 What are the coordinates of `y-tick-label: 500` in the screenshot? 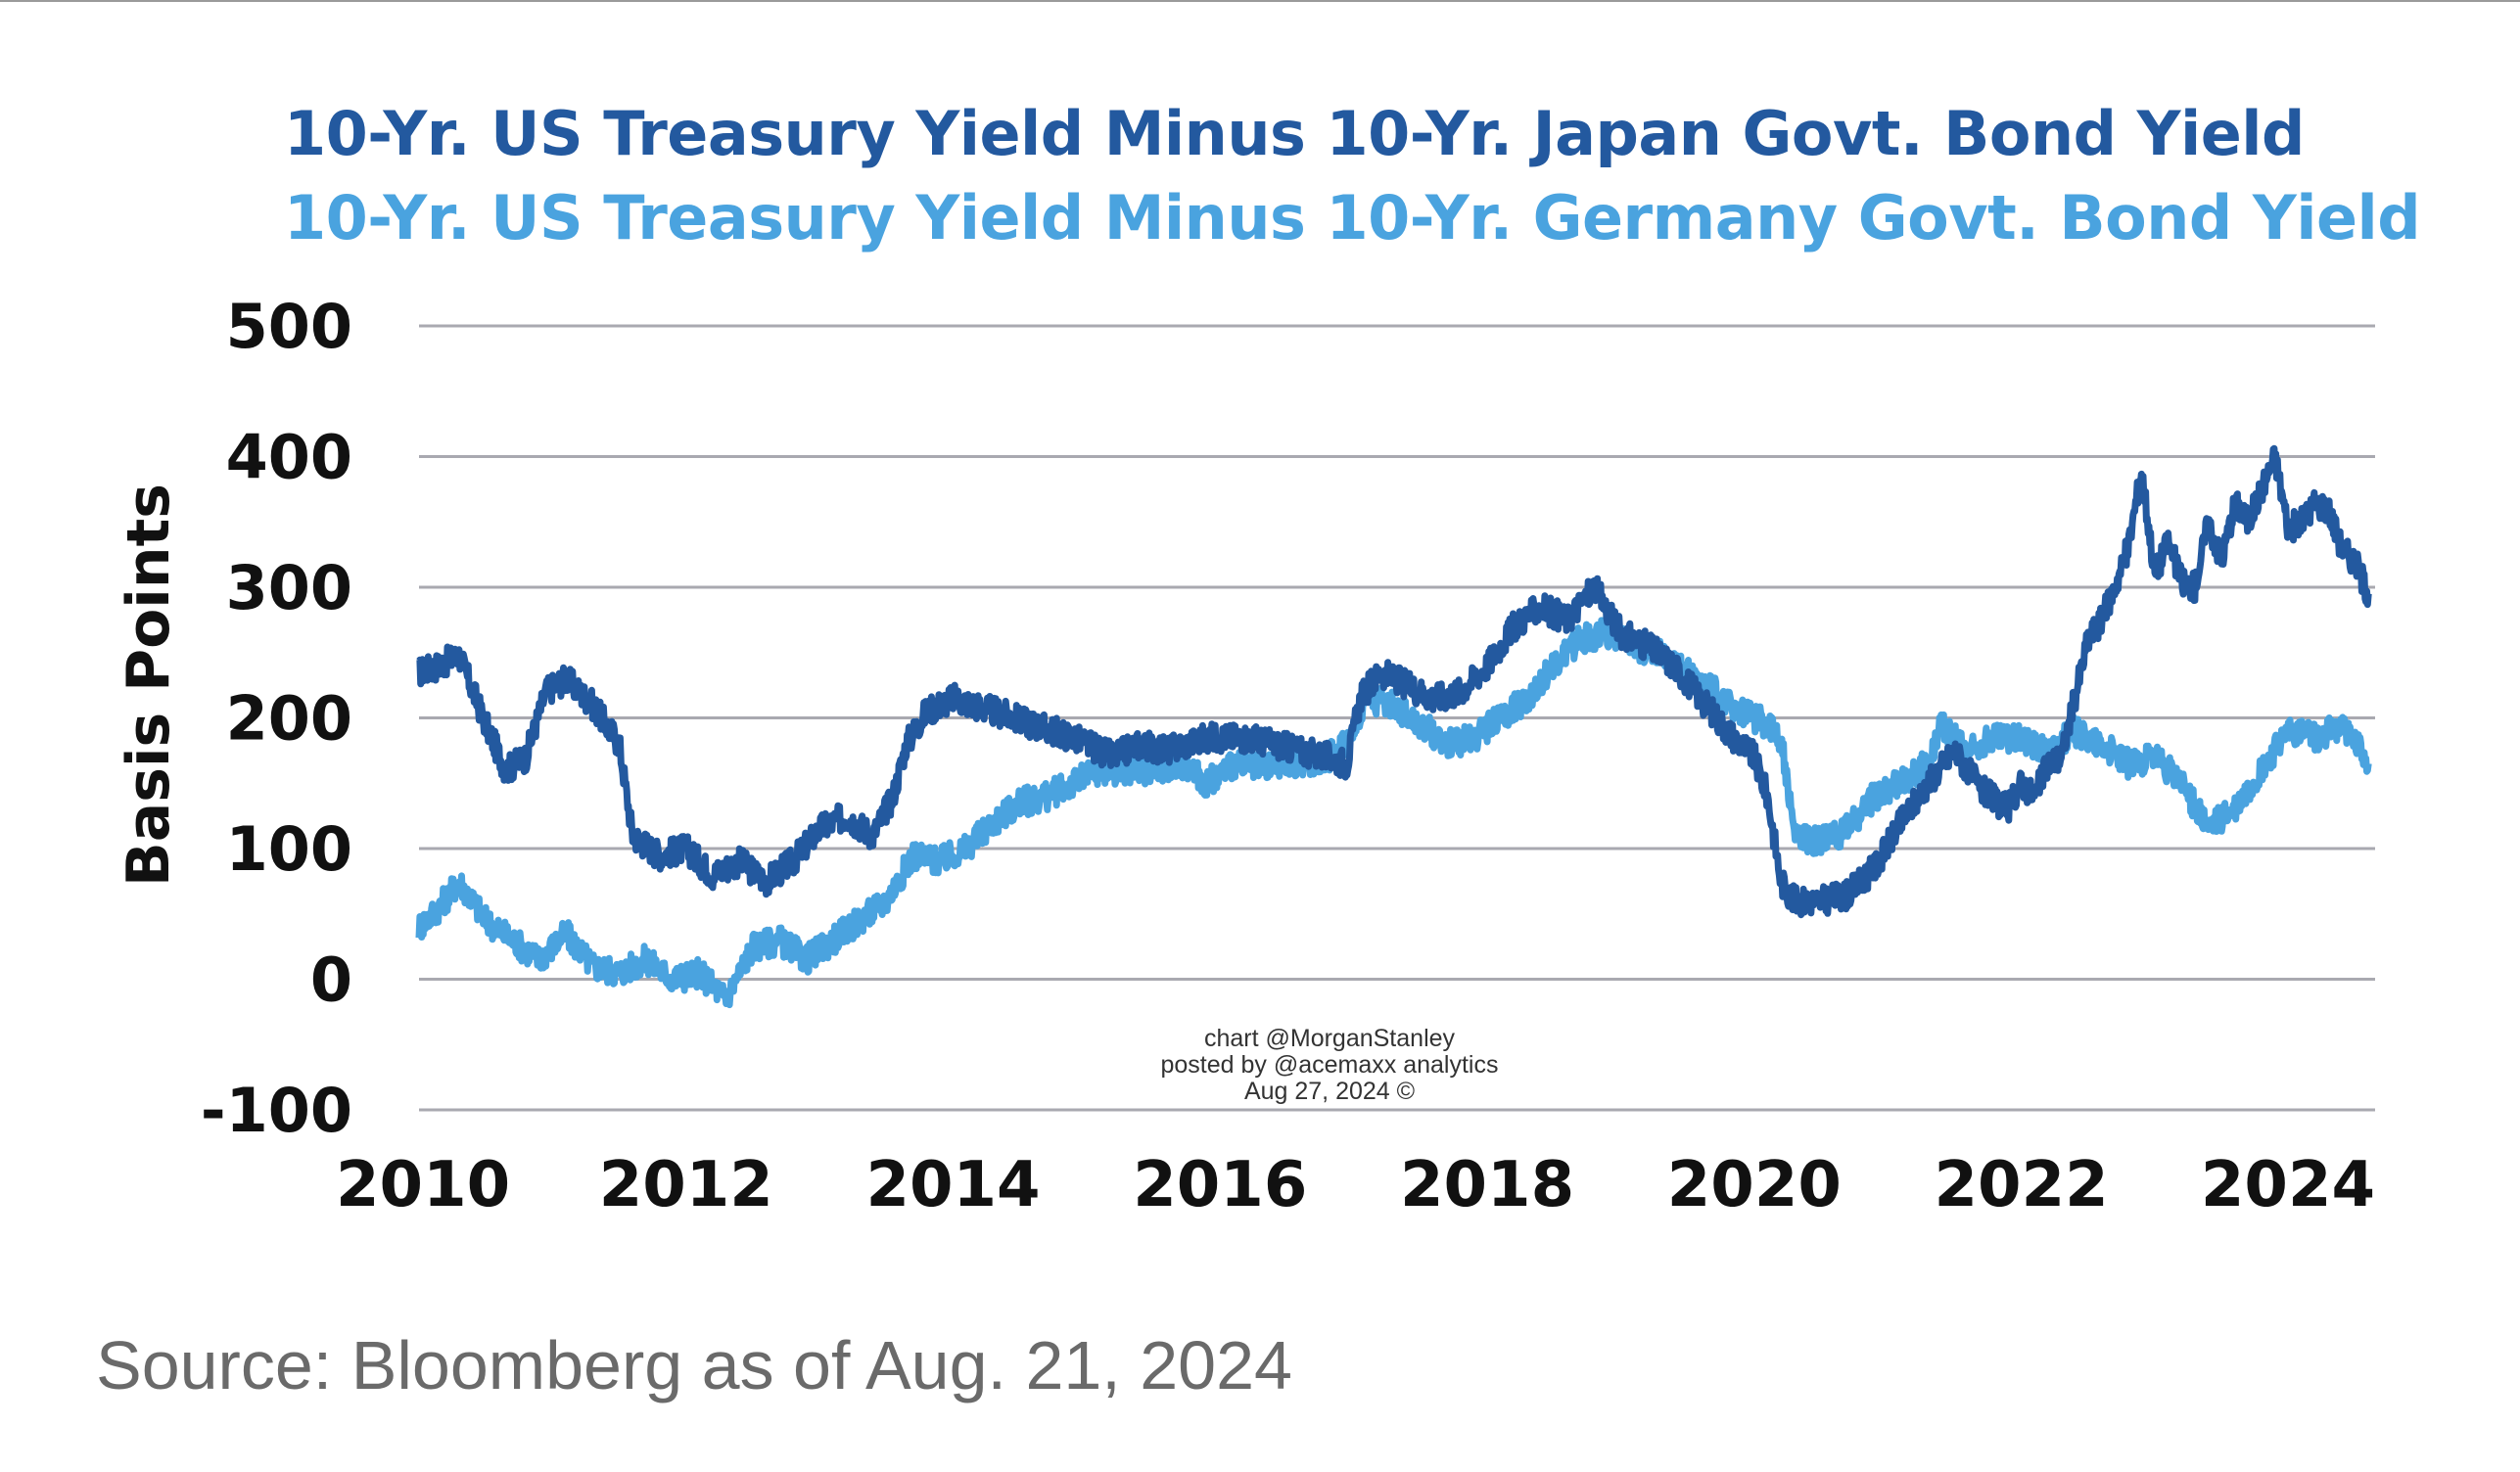 It's located at (289, 326).